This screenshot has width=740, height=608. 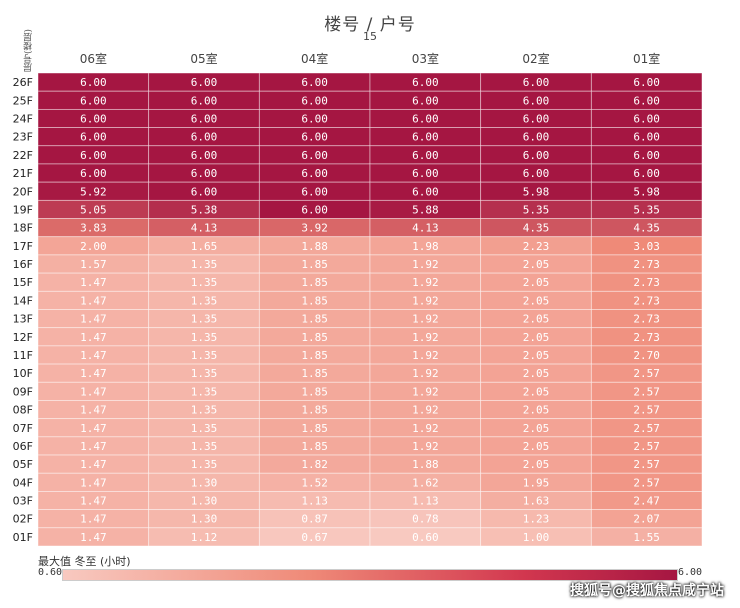 I want to click on cell-value-label: 1.88, so click(x=425, y=464).